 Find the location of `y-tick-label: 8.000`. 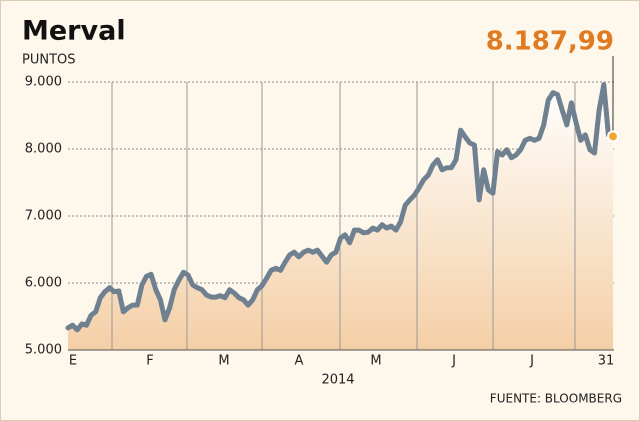

y-tick-label: 8.000 is located at coordinates (43, 149).